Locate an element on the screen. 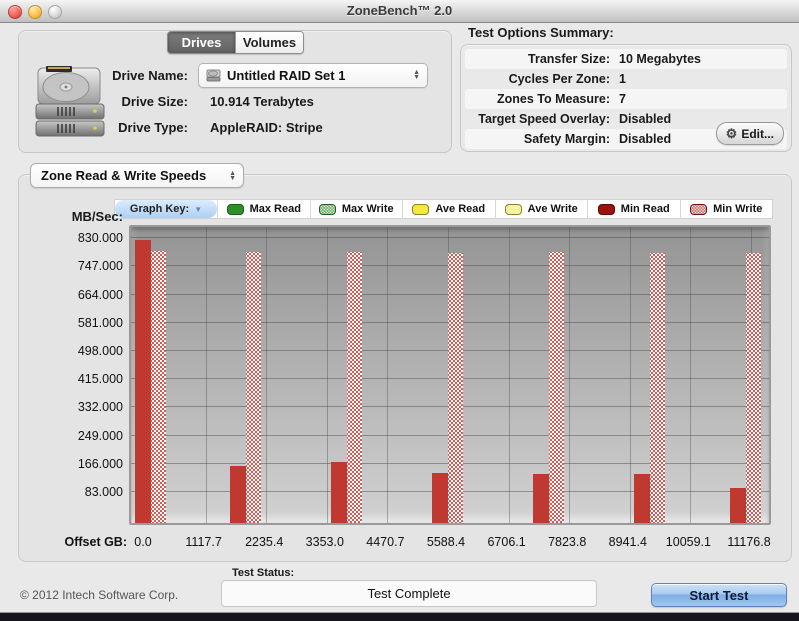 The width and height of the screenshot is (799, 621). options-row: Zones To Measure: 7 is located at coordinates (626, 99).